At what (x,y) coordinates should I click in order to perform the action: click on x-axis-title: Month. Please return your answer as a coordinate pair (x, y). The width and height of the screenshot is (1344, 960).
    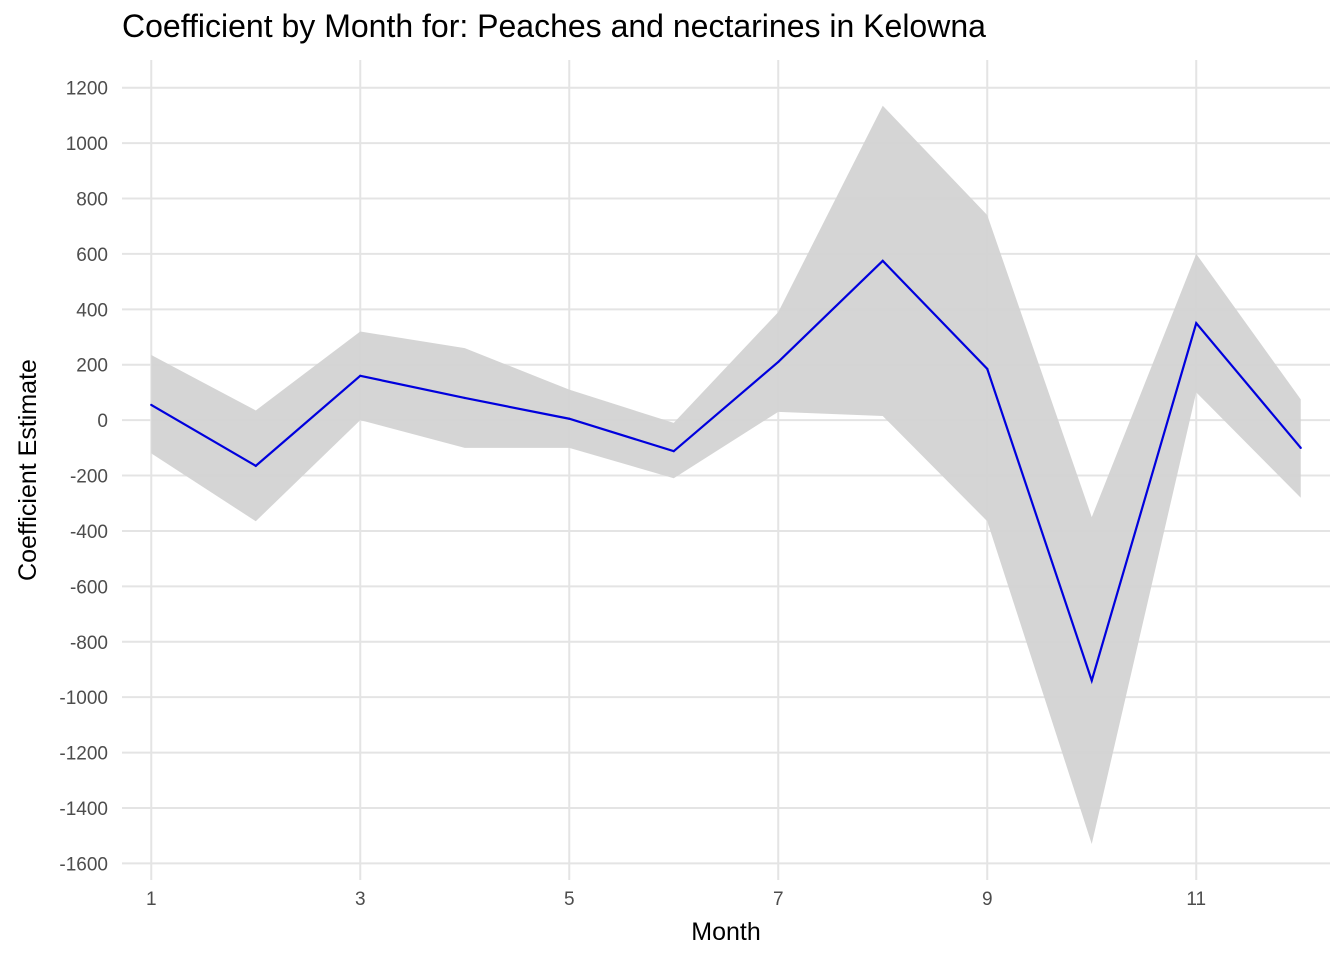
    Looking at the image, I should click on (725, 932).